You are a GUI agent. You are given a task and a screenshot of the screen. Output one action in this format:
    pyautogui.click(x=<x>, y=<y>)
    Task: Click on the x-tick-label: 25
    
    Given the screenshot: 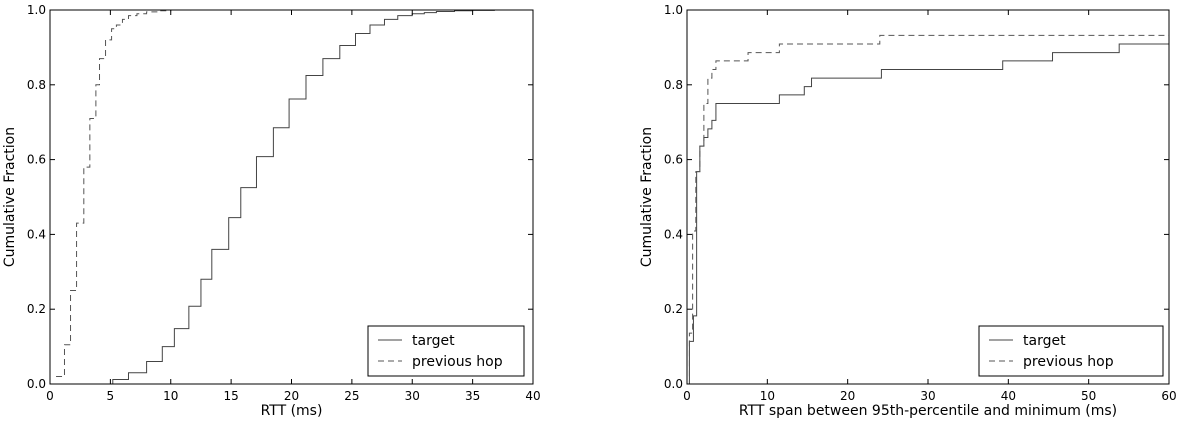 What is the action you would take?
    pyautogui.click(x=351, y=396)
    